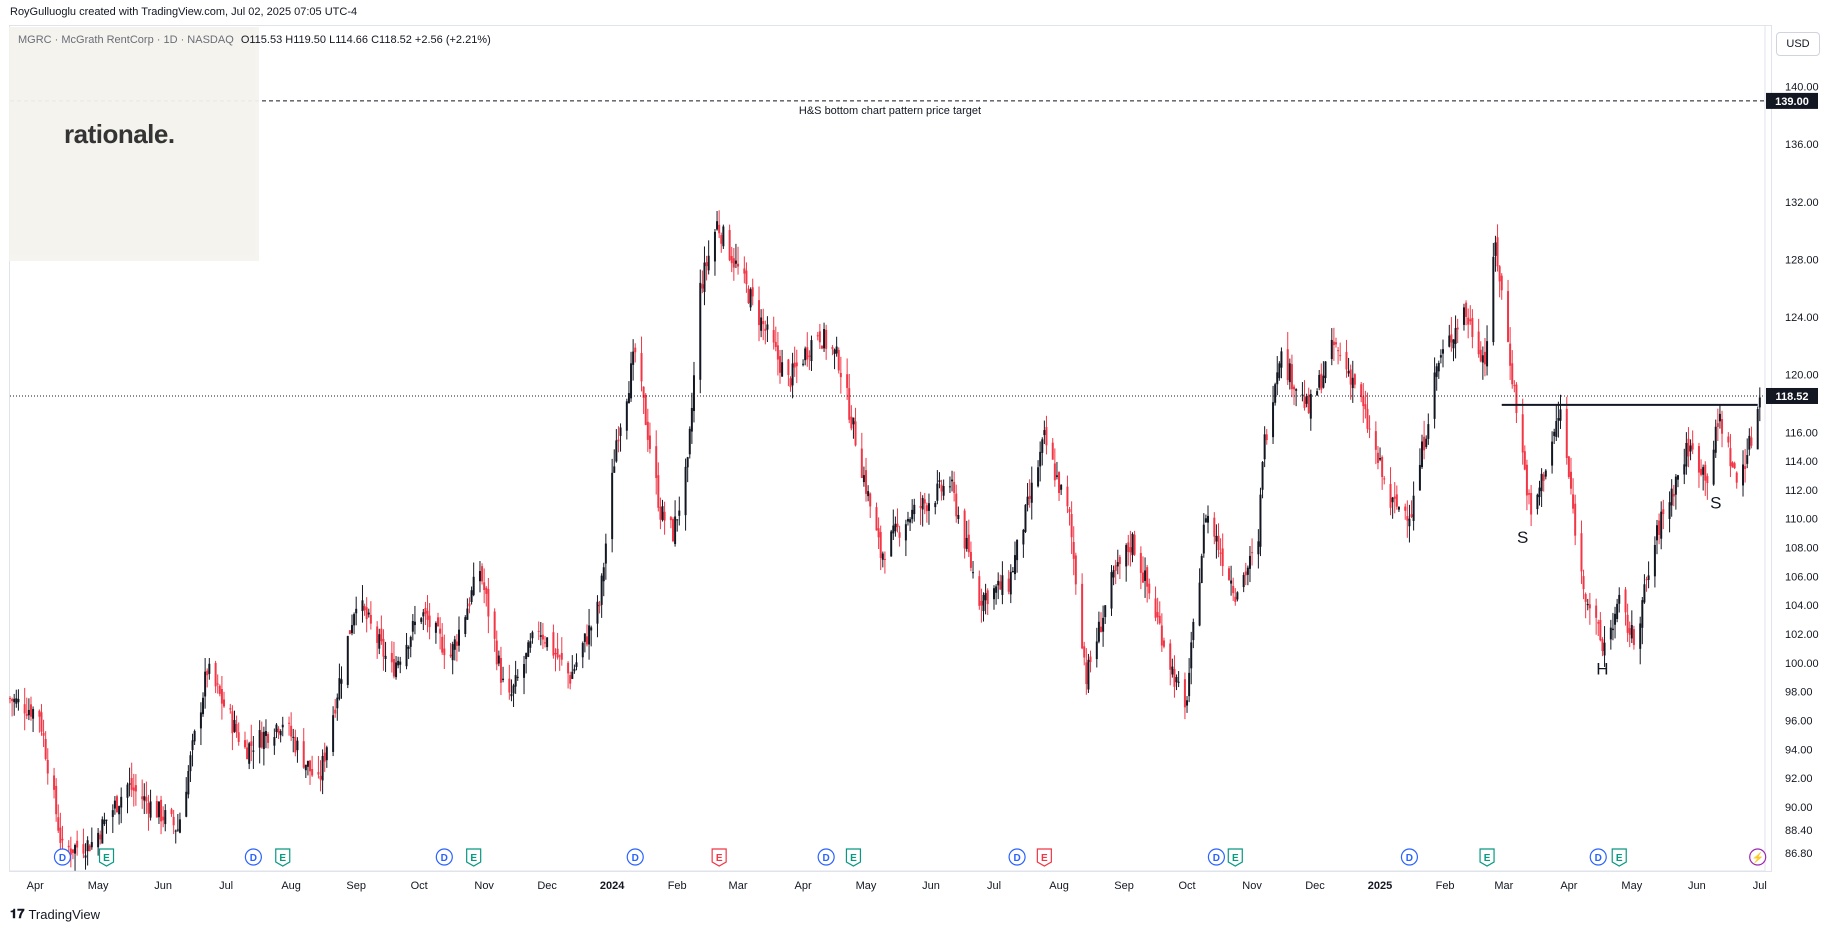 Image resolution: width=1835 pixels, height=933 pixels. What do you see at coordinates (1758, 857) in the screenshot?
I see `split-marker` at bounding box center [1758, 857].